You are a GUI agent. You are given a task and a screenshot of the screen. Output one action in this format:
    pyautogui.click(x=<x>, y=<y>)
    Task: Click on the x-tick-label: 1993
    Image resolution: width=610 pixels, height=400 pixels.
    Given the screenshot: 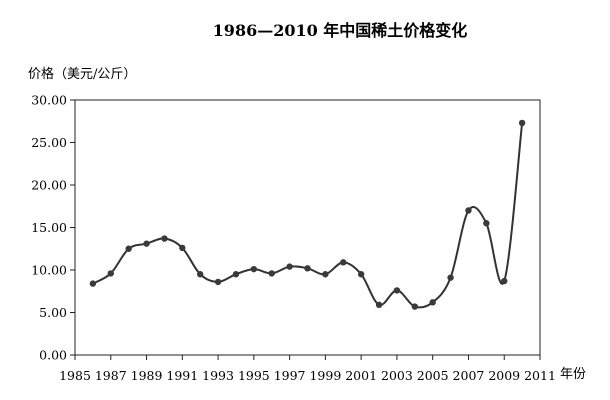 What is the action you would take?
    pyautogui.click(x=218, y=375)
    